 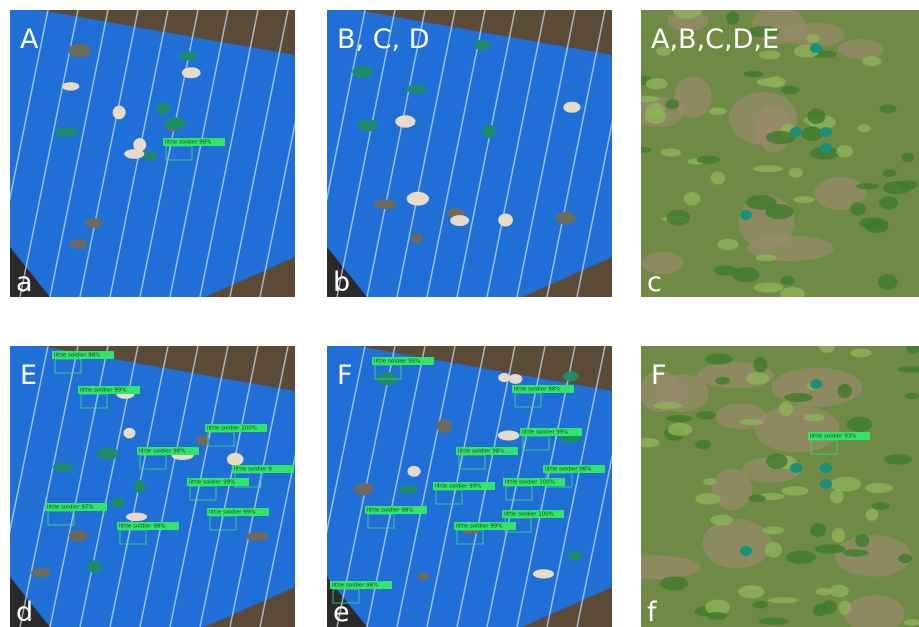 I want to click on soil-patch, so click(x=741, y=416).